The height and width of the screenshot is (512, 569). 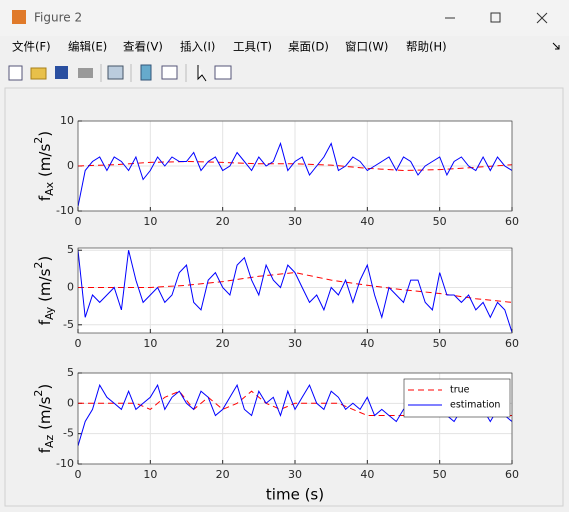 What do you see at coordinates (143, 47) in the screenshot?
I see `menu-item: 查看(V)` at bounding box center [143, 47].